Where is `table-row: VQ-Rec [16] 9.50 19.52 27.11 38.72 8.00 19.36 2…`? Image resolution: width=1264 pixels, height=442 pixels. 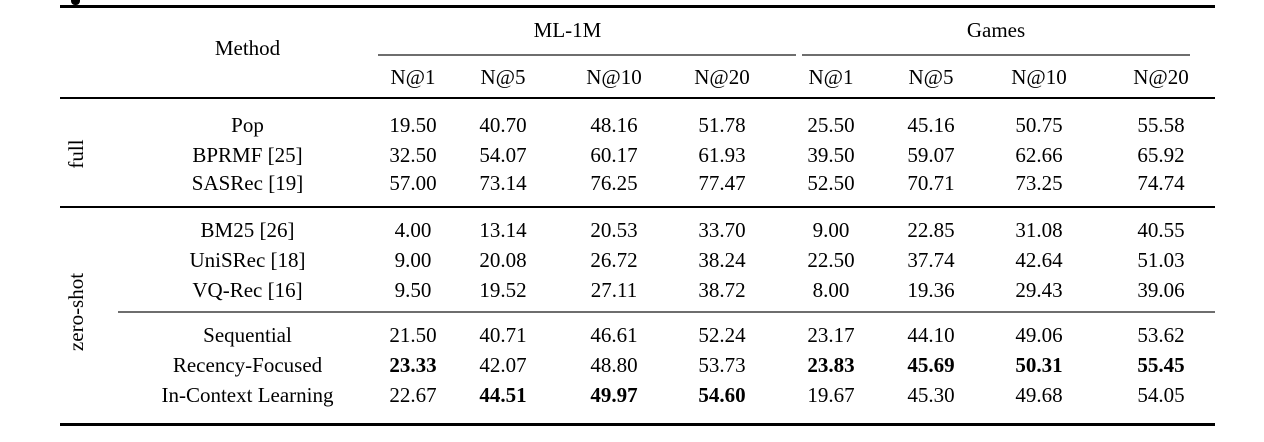
table-row: VQ-Rec [16] 9.50 19.52 27.11 38.72 8.00 19.36 2… is located at coordinates (632, 290).